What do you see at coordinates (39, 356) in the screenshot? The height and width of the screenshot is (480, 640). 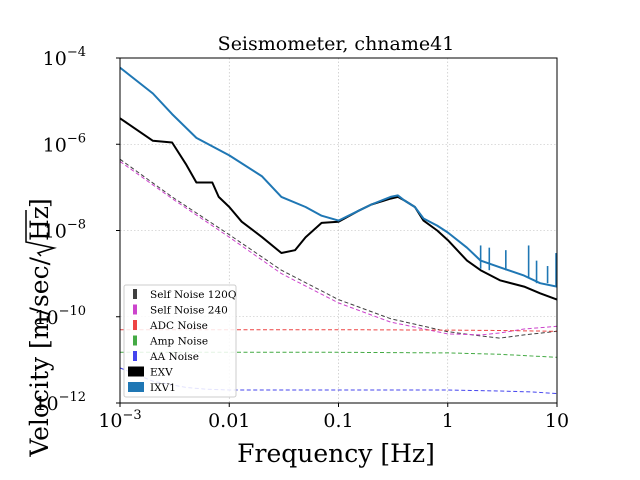 I see `y-axis-label-prefix: Velocity [m/sec/` at bounding box center [39, 356].